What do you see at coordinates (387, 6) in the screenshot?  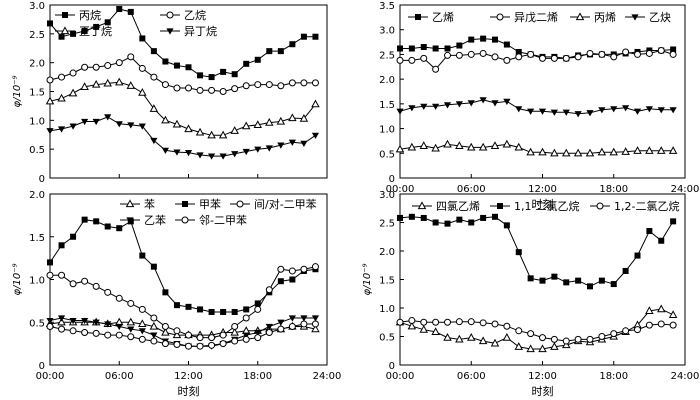 I see `y-tick-label: 3.5` at bounding box center [387, 6].